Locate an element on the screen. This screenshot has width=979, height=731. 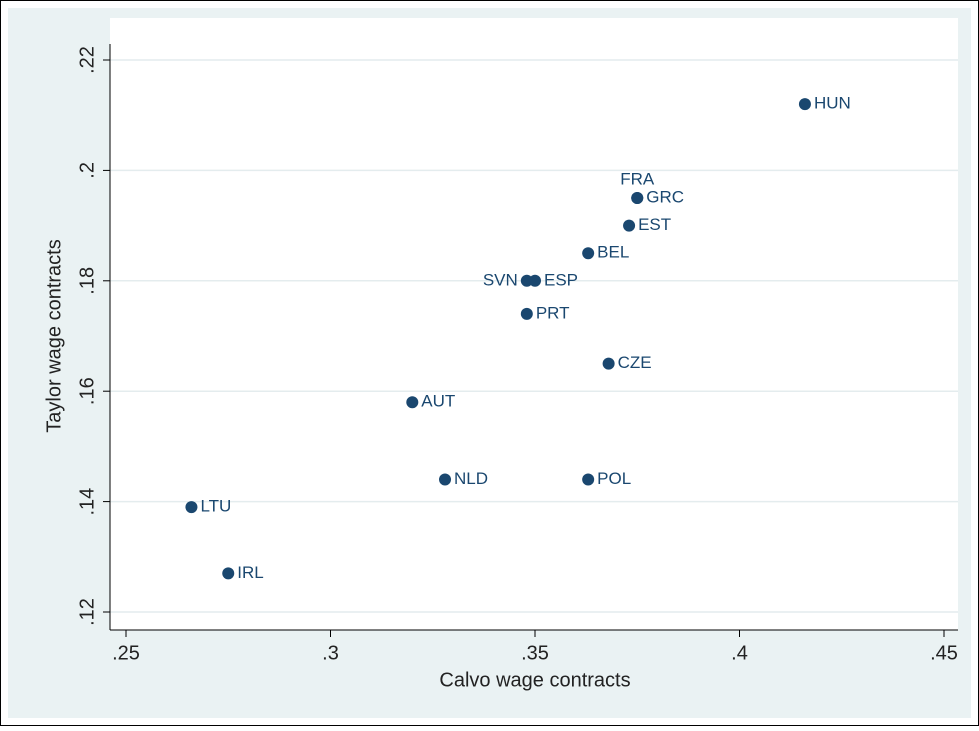
point-label: IRL is located at coordinates (250, 572).